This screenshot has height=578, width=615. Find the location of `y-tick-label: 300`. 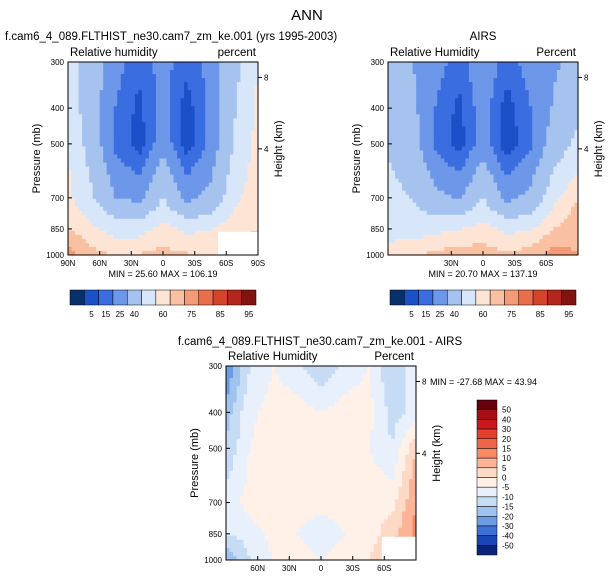

y-tick-label: 300 is located at coordinates (58, 62).